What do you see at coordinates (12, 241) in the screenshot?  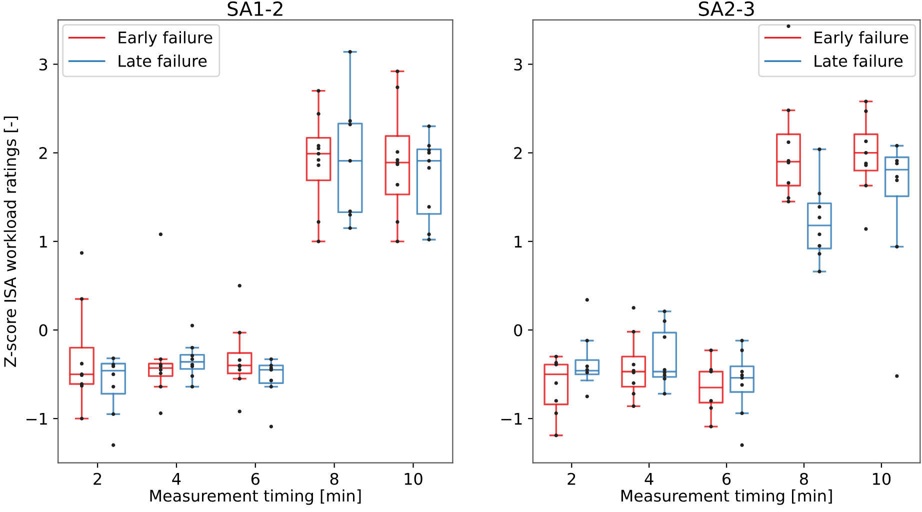 I see `y-axis-title: Z-score ISA workload ratings [-]` at bounding box center [12, 241].